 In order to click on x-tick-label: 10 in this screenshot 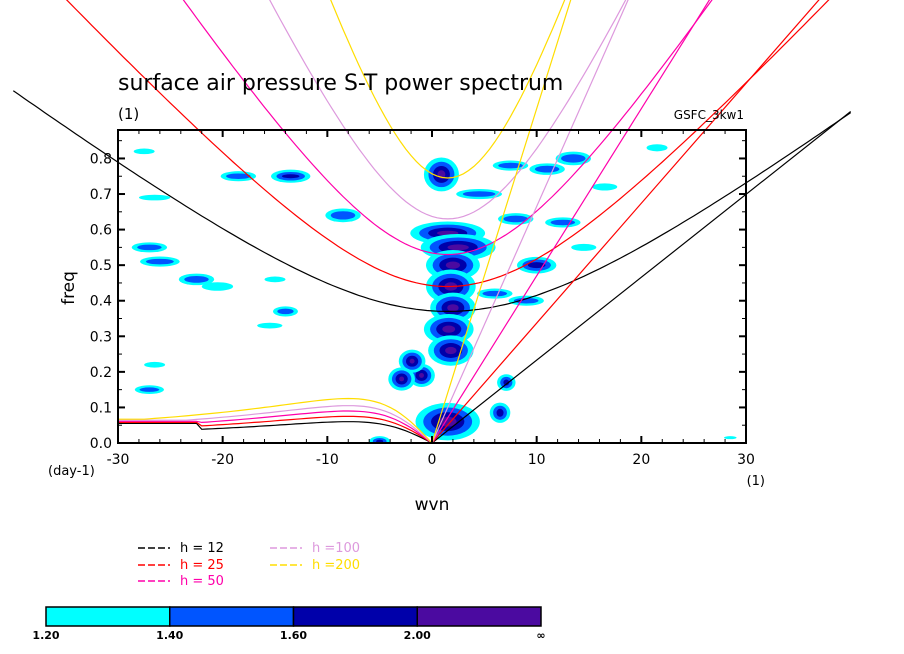, I will do `click(537, 460)`.